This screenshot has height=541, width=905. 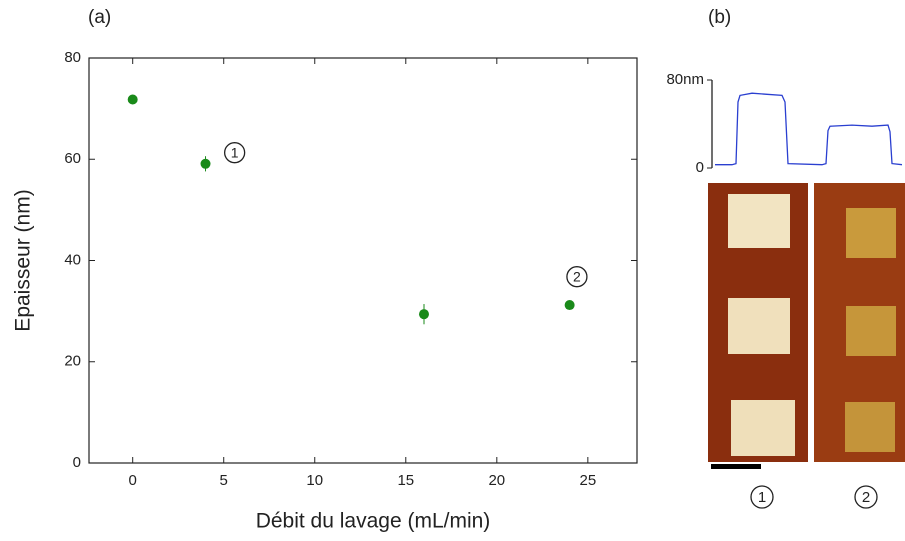 What do you see at coordinates (99, 17) in the screenshot?
I see `panel-label: (a)` at bounding box center [99, 17].